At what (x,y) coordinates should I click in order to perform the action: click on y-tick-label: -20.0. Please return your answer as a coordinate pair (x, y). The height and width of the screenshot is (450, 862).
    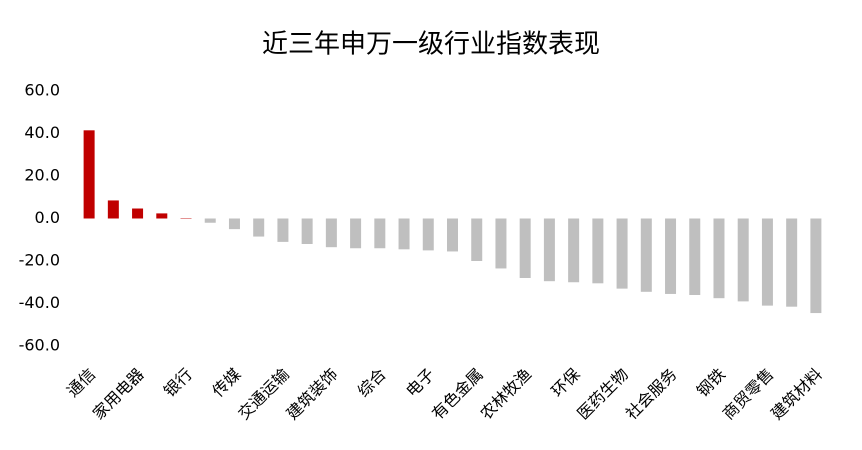
    Looking at the image, I should click on (39, 260).